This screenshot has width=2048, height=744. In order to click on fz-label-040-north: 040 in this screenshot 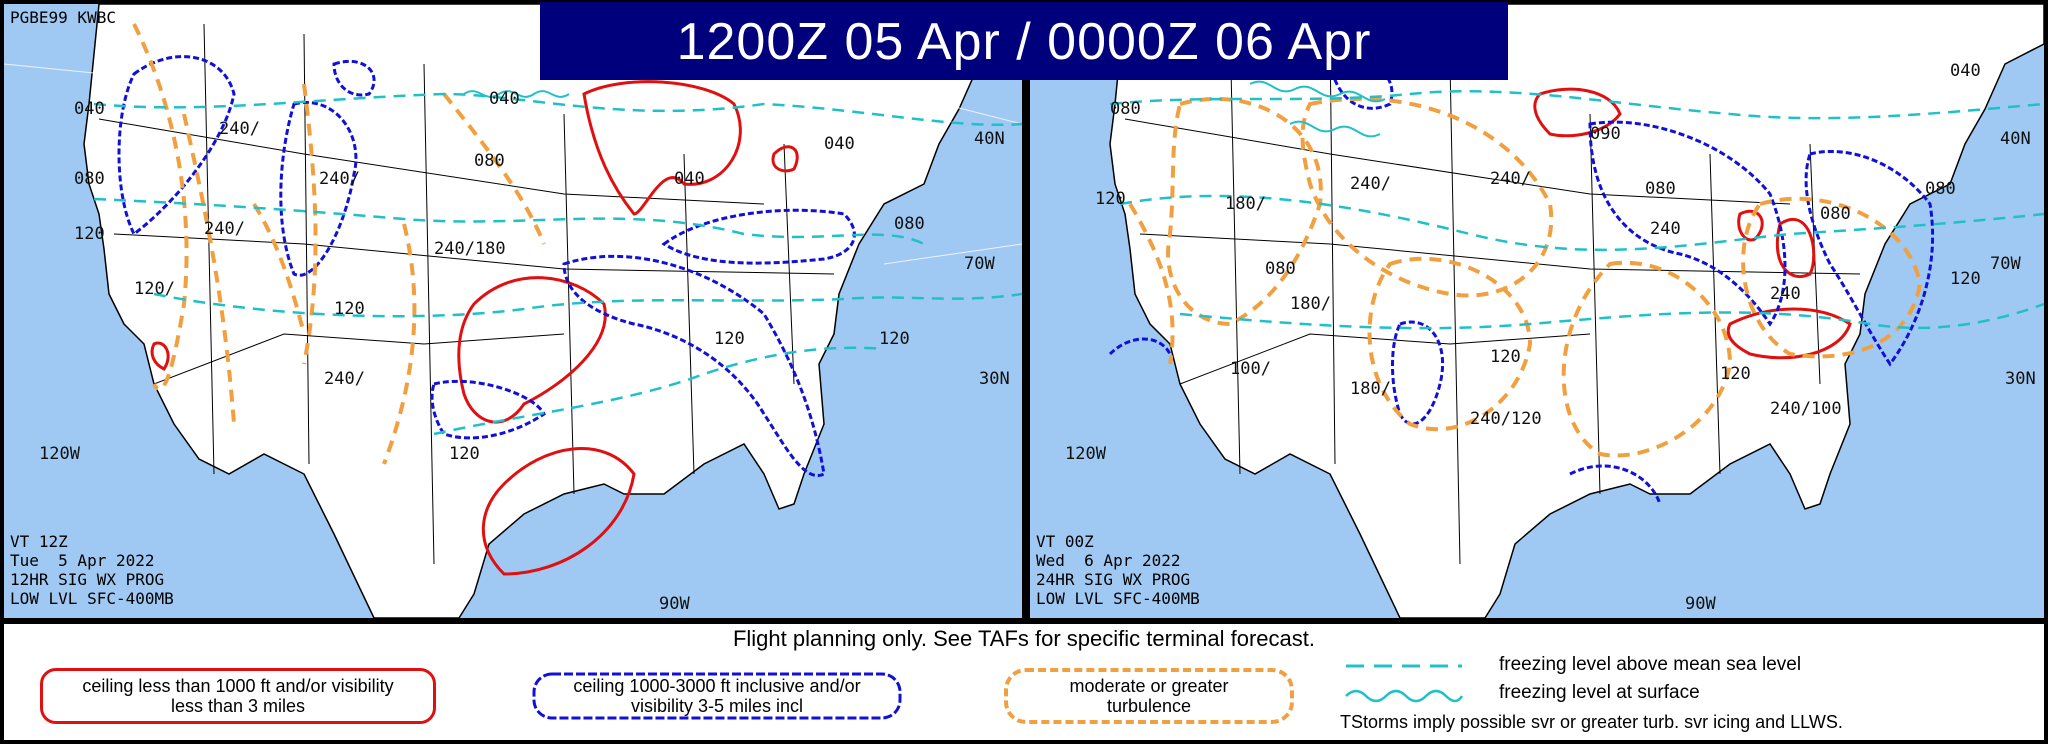, I will do `click(504, 99)`.